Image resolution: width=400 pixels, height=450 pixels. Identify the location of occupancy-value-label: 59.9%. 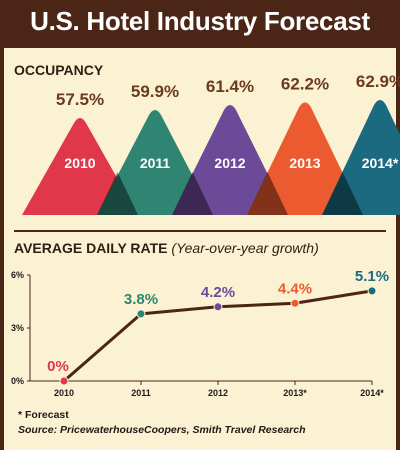
(155, 91).